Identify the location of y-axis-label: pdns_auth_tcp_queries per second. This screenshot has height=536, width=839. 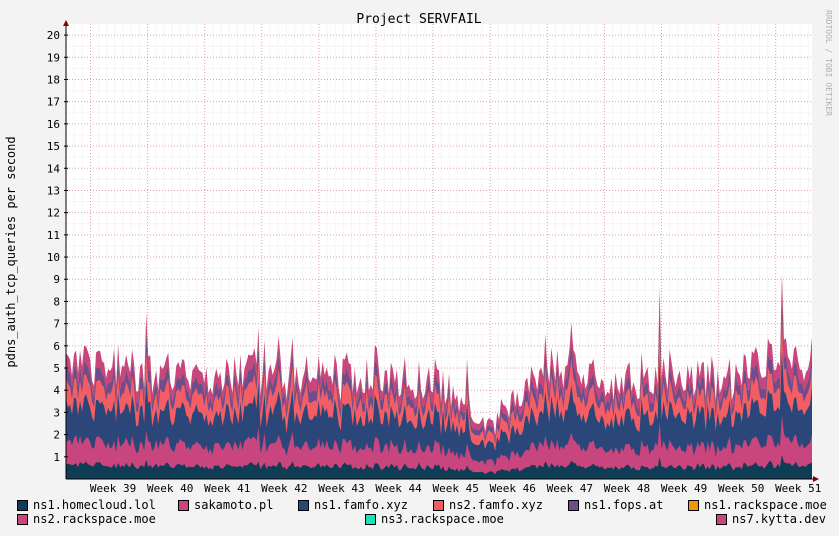
(11, 251).